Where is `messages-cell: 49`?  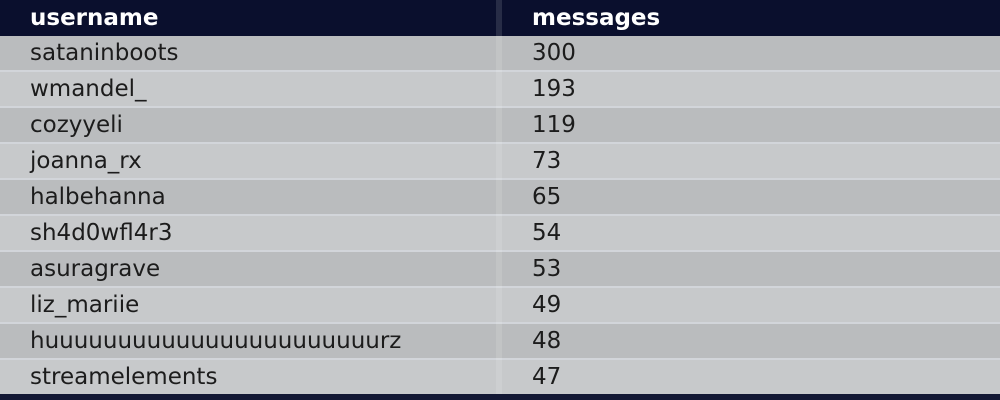 messages-cell: 49 is located at coordinates (547, 305).